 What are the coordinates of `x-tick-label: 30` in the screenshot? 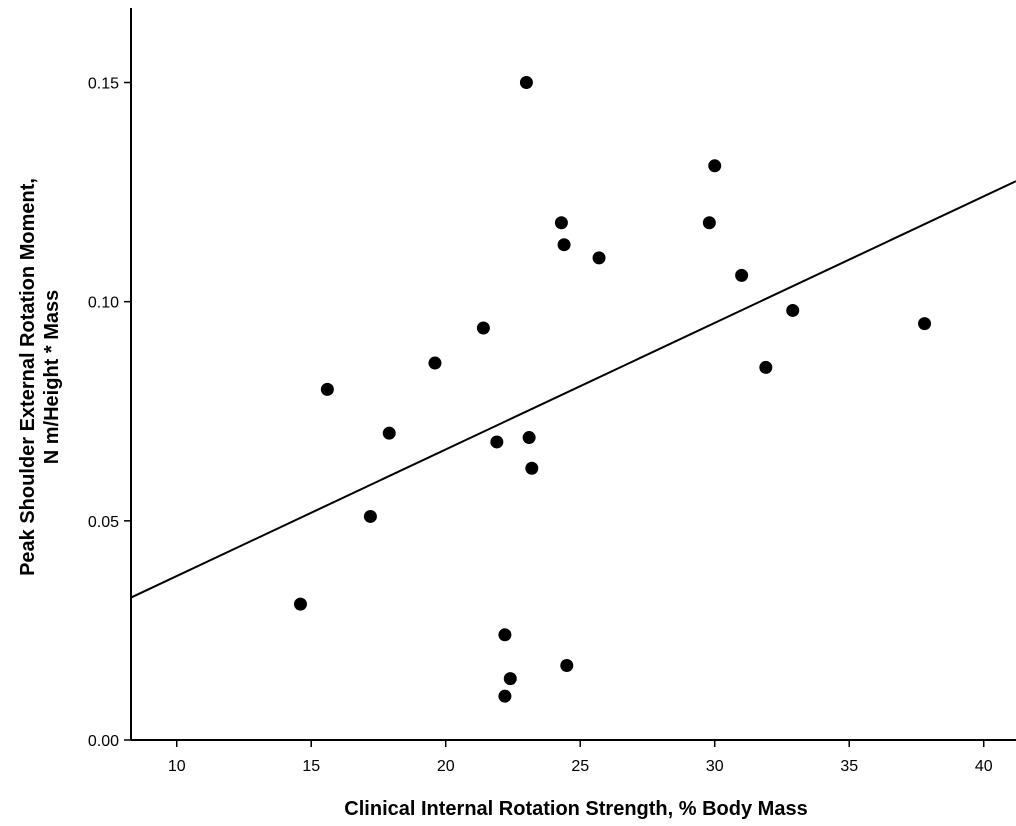 It's located at (715, 766).